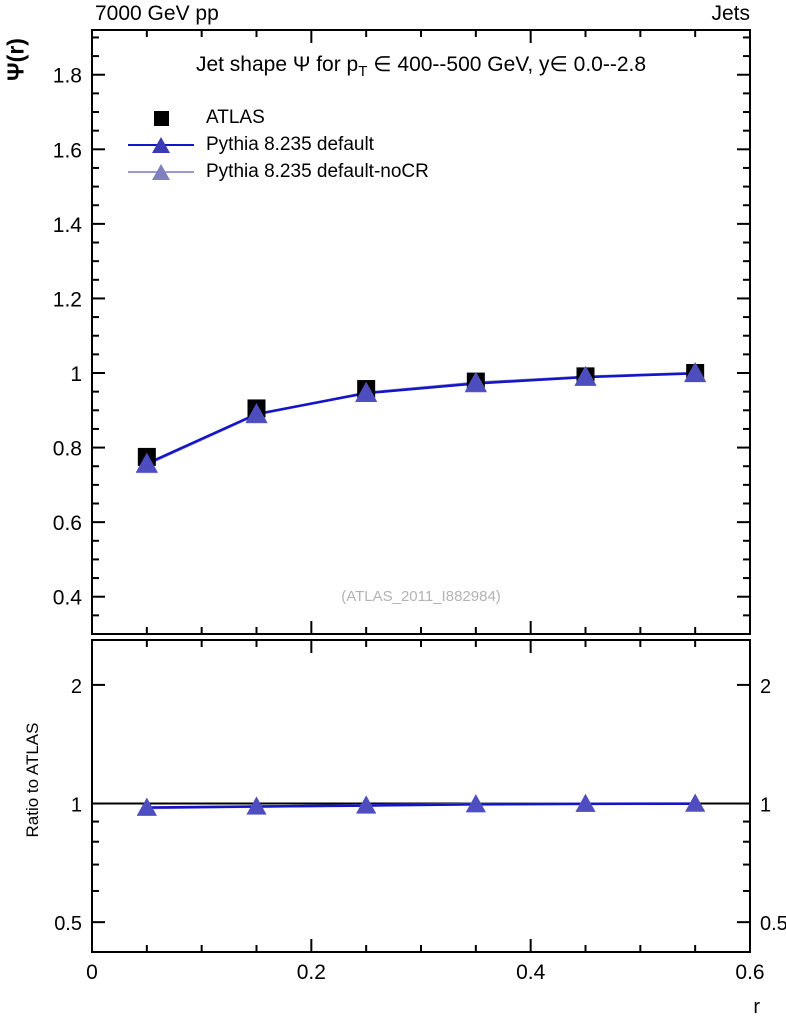 The width and height of the screenshot is (786, 1024). Describe the element at coordinates (749, 972) in the screenshot. I see `x-tick-label: 0.6` at that location.